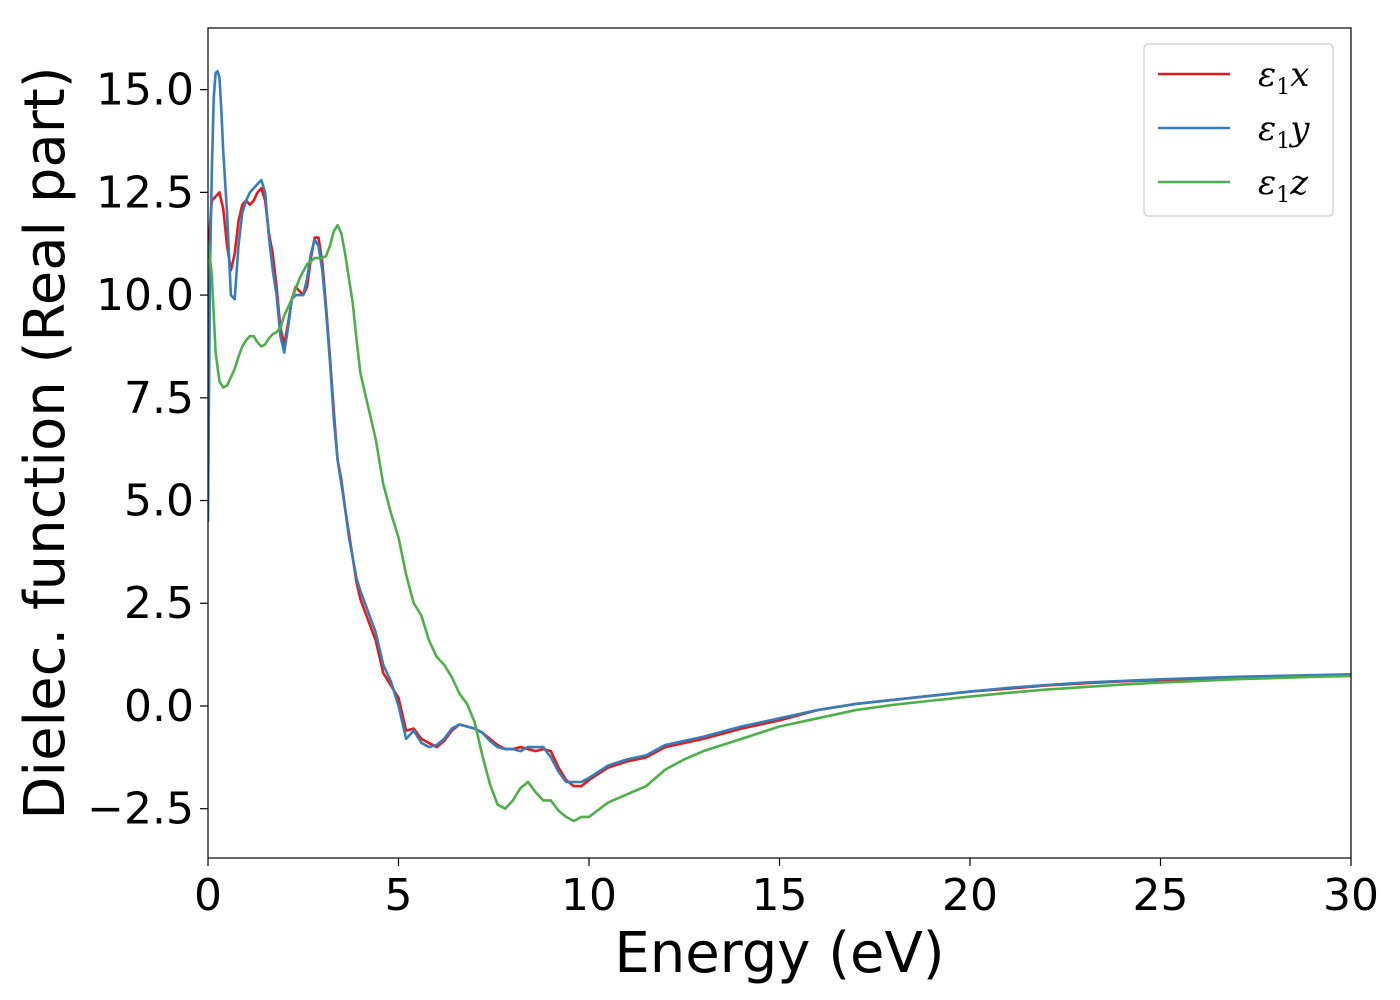 This screenshot has width=1400, height=1000. I want to click on legend-item-z: ε1z, so click(1233, 185).